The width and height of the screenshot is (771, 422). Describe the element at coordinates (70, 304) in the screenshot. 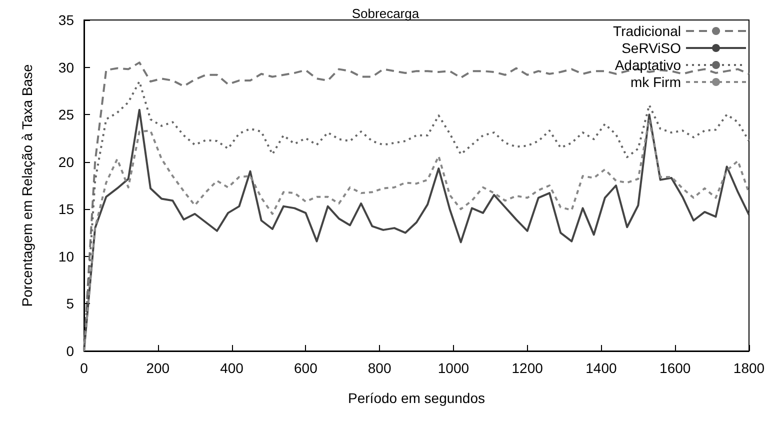

I see `y-tick-label: 5` at that location.